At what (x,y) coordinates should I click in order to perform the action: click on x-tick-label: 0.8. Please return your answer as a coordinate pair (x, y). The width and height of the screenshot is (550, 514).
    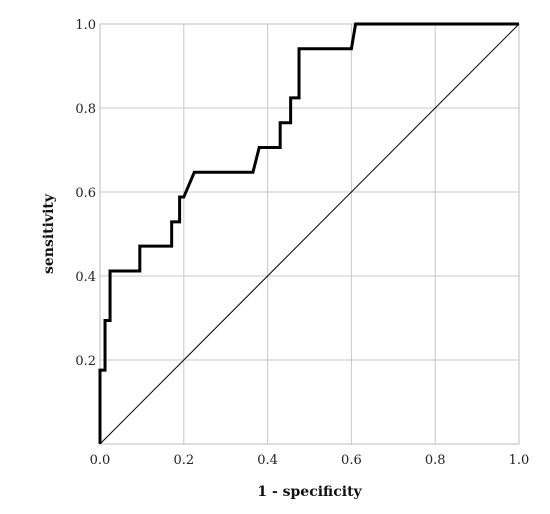
    Looking at the image, I should click on (435, 460).